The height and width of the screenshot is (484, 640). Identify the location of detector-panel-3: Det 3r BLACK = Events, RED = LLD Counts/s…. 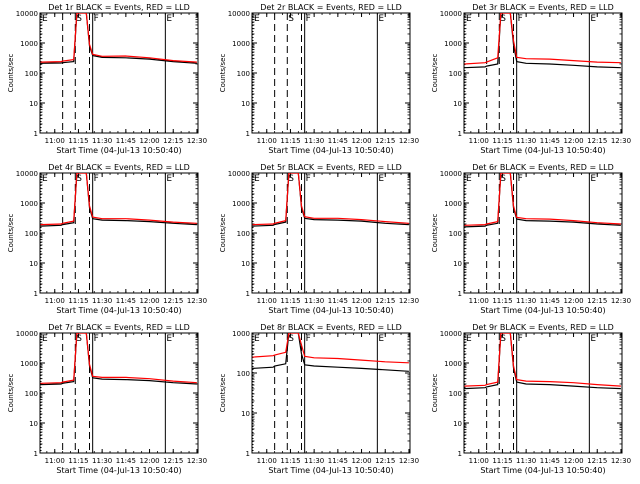
(531, 79).